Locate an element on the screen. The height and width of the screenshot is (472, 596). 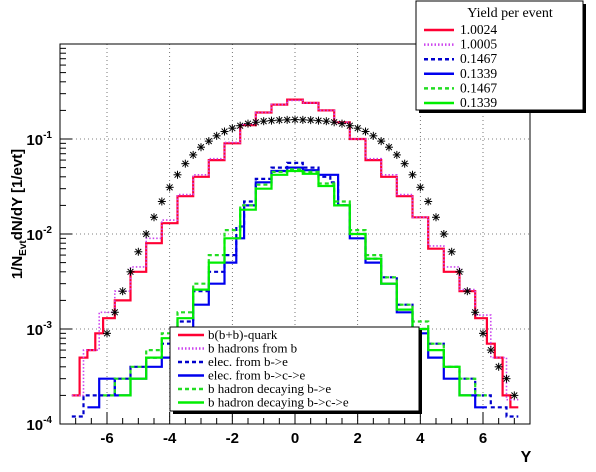
y-tick-label: 10⁻⁴ is located at coordinates (39, 424).